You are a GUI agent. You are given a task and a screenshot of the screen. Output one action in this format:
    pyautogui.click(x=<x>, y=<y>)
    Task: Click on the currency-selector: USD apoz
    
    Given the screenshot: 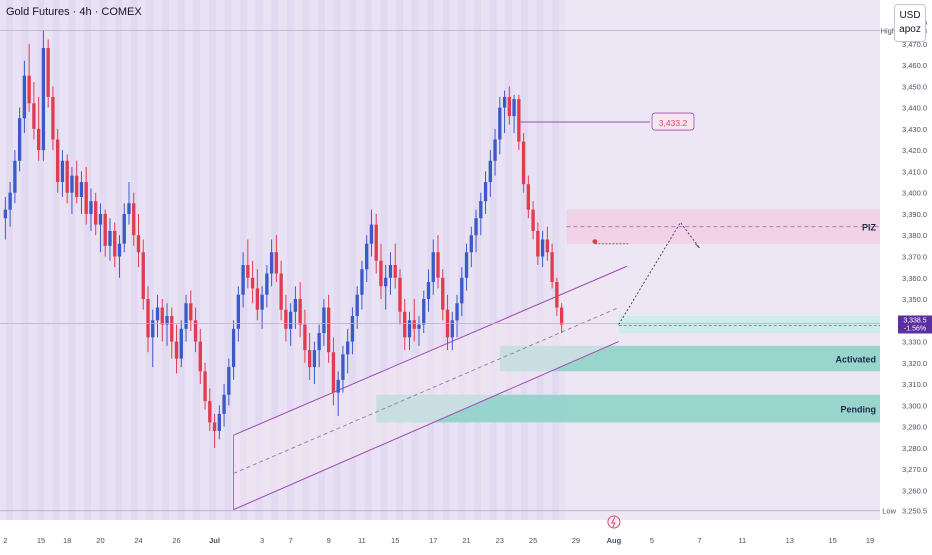 What is the action you would take?
    pyautogui.click(x=910, y=23)
    